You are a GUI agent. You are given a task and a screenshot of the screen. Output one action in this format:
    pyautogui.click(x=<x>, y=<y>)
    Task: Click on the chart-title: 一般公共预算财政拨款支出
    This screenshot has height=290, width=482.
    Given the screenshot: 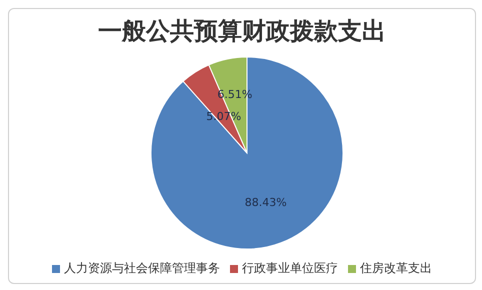 What is the action you would take?
    pyautogui.click(x=242, y=31)
    